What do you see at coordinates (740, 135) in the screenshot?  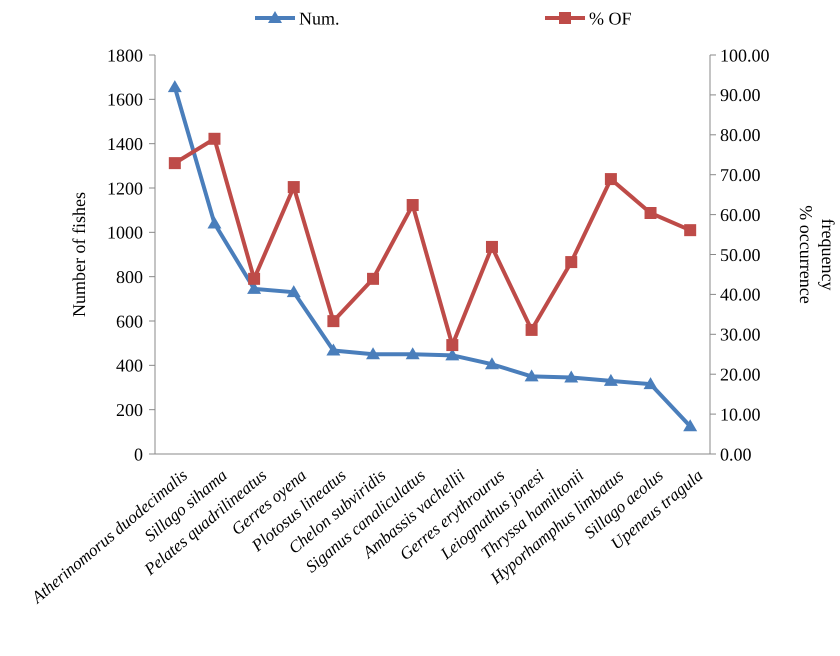 I see `y2-tick-label: 80.00` at bounding box center [740, 135].